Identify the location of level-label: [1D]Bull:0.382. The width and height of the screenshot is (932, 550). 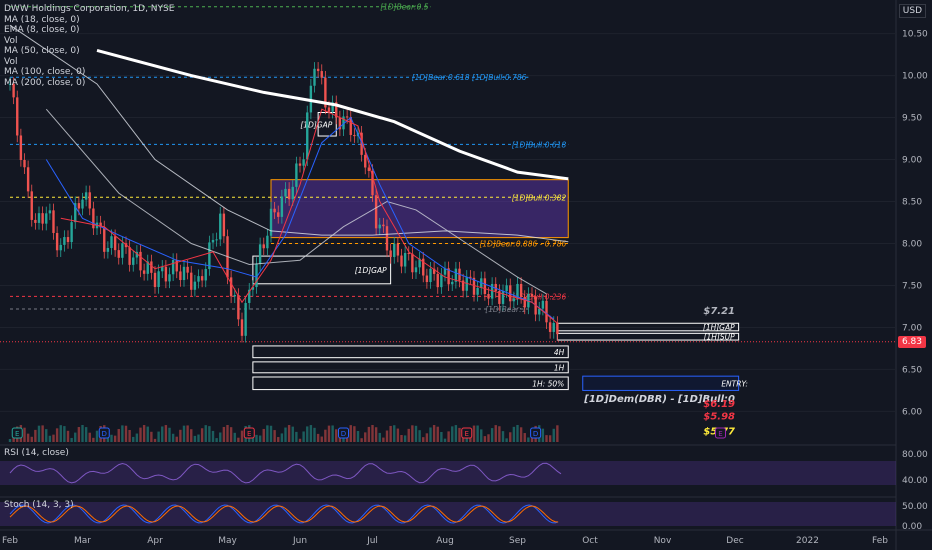
(539, 197).